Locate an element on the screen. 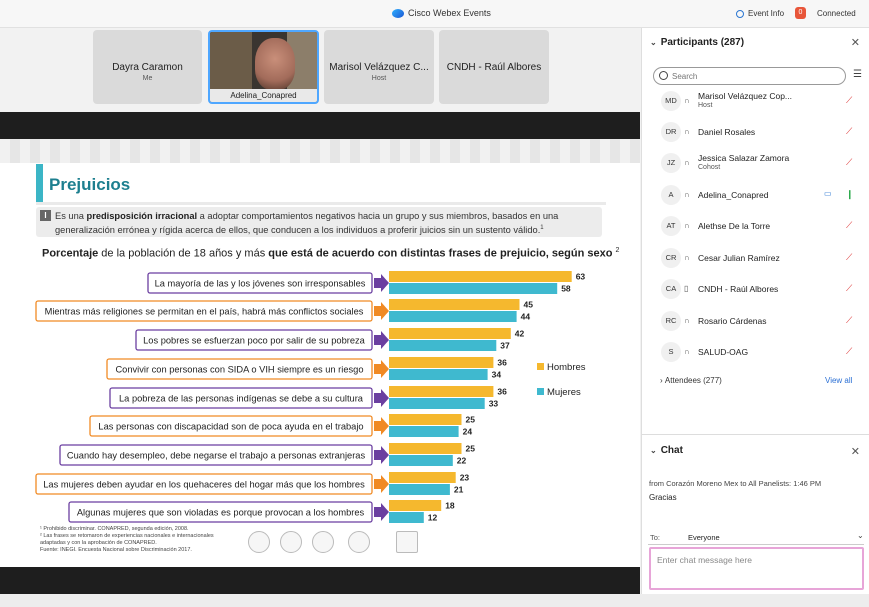 This screenshot has width=869, height=607. video-tile-self: Dayra Caramon Me is located at coordinates (147, 67).